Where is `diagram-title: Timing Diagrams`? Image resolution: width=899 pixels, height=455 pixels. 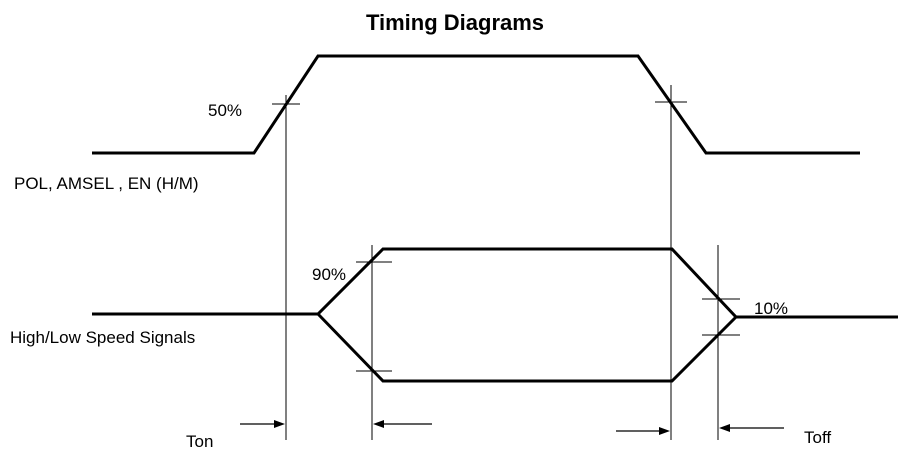
diagram-title: Timing Diagrams is located at coordinates (455, 22).